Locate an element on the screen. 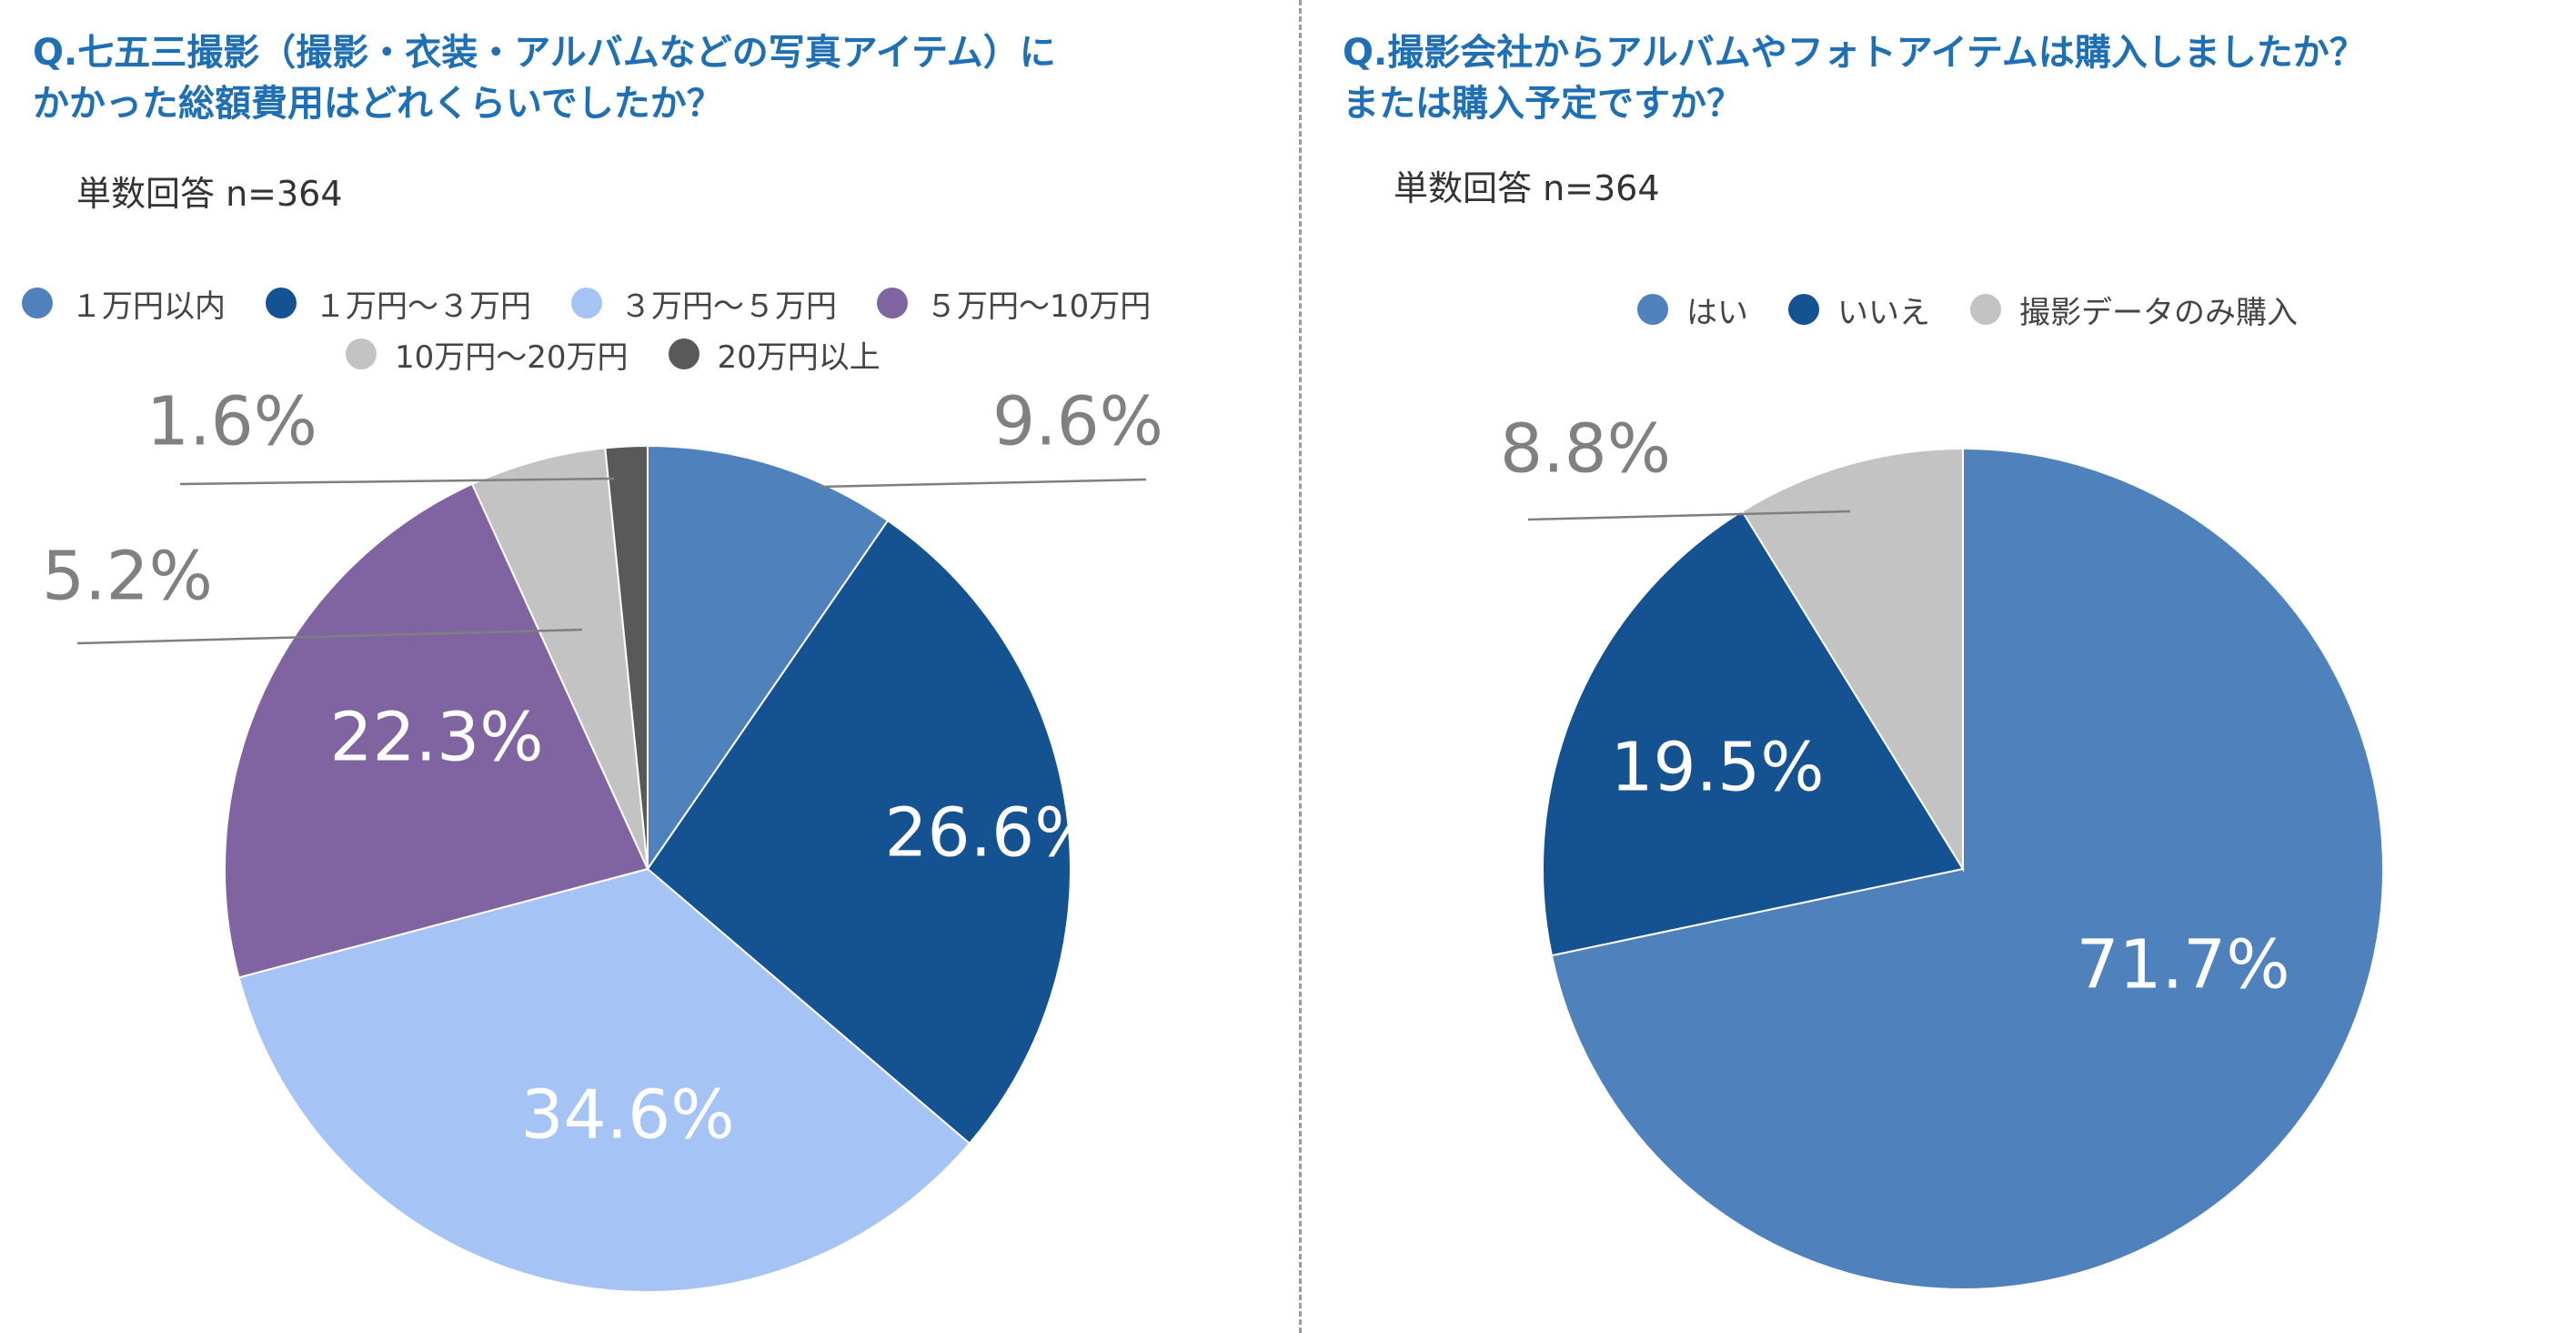 This screenshot has height=1333, width=2576. question-line: Q.七五三撮影（撮影・衣装・アルバムなどの写真アイテム）に is located at coordinates (544, 53).